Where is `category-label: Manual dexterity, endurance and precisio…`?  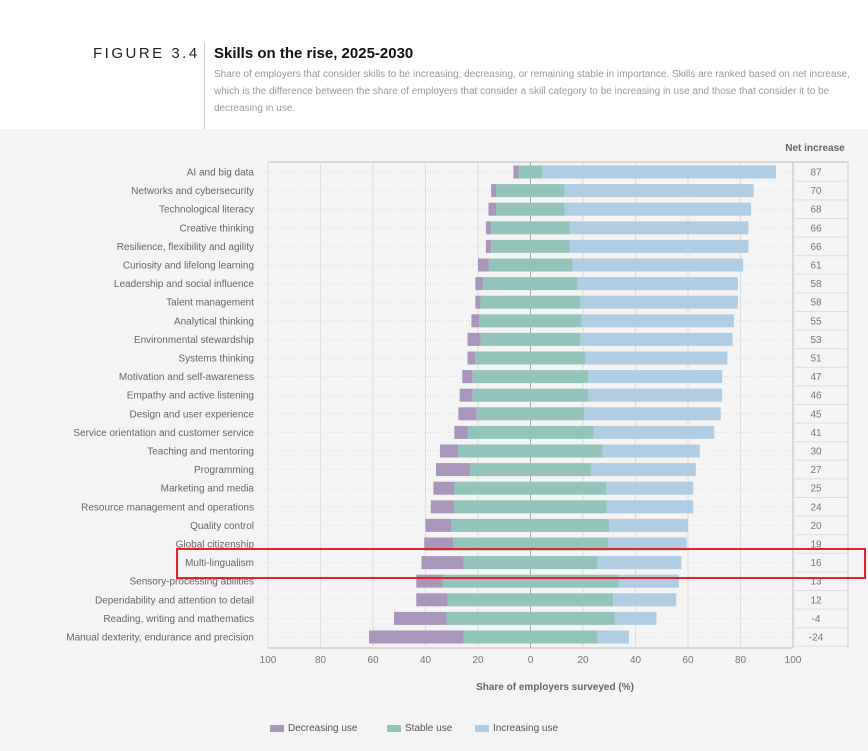
category-label: Manual dexterity, endurance and precisio… is located at coordinates (160, 638).